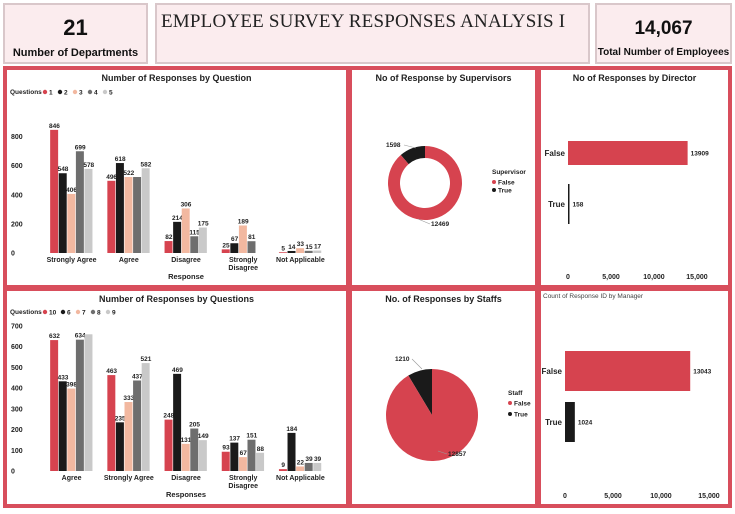 The width and height of the screenshot is (735, 514). What do you see at coordinates (66, 92) in the screenshot?
I see `legend-label-2: 2` at bounding box center [66, 92].